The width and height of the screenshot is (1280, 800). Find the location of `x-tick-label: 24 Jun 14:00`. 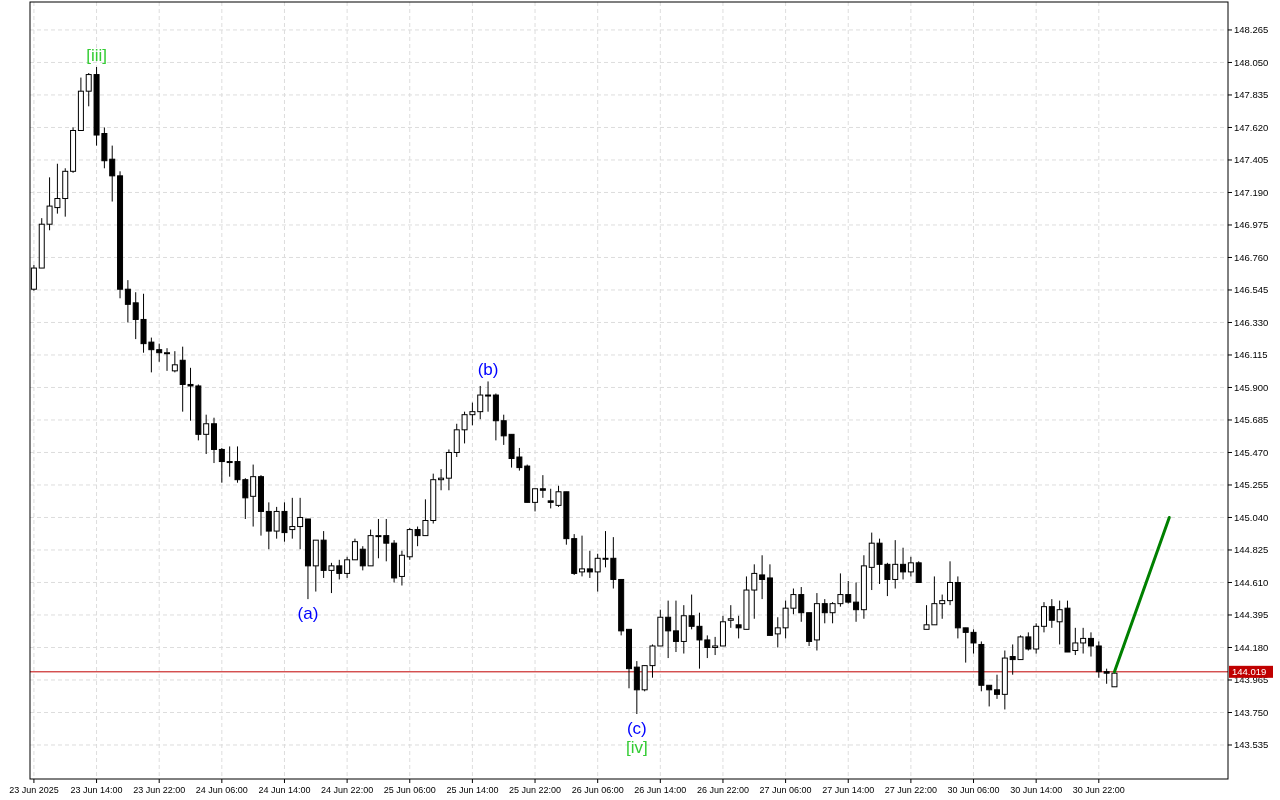

x-tick-label: 24 Jun 14:00 is located at coordinates (284, 790).